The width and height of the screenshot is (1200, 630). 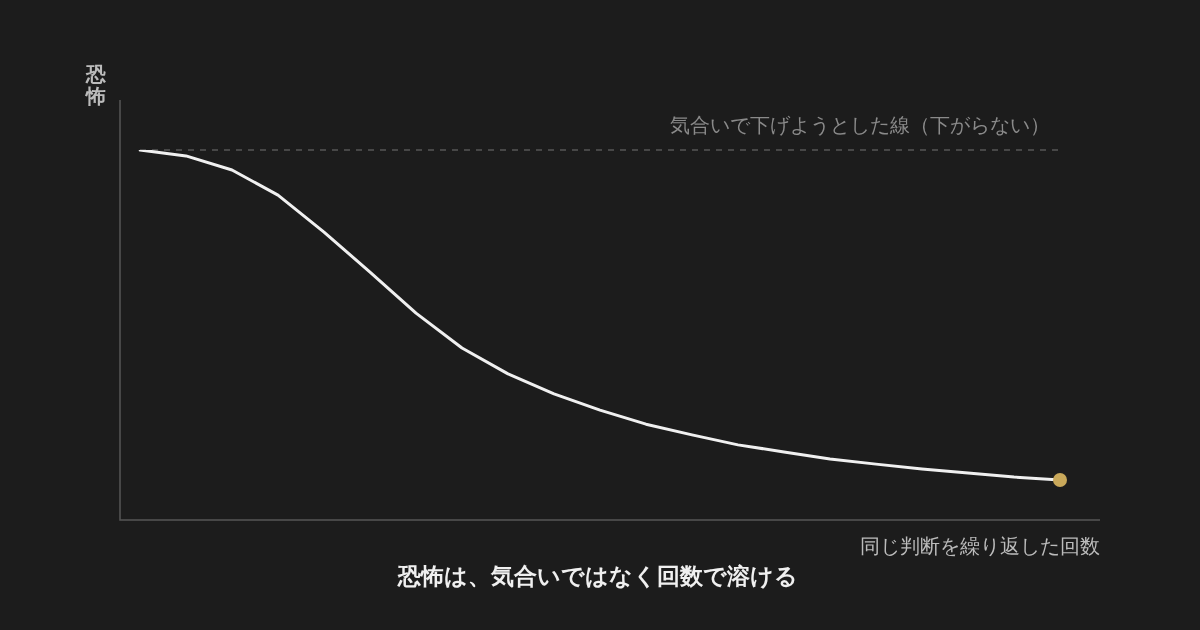 I want to click on y-axis-title: 恐怖, so click(x=95, y=85).